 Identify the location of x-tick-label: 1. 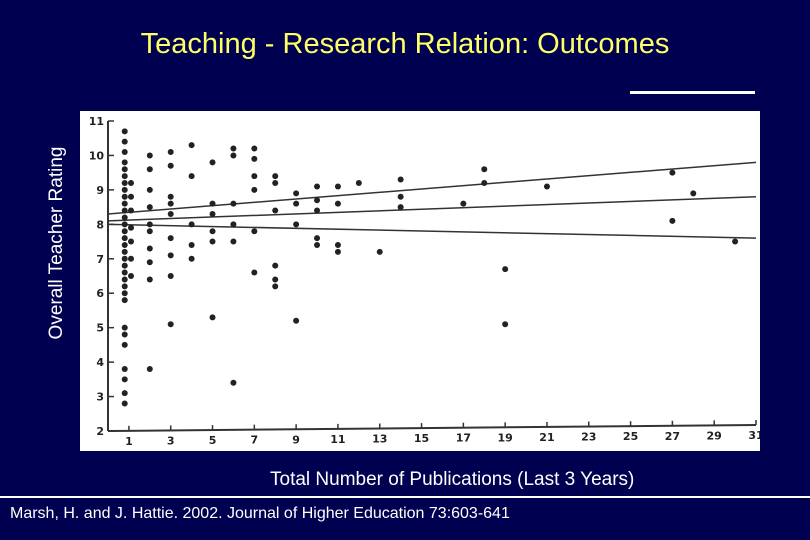
(129, 441).